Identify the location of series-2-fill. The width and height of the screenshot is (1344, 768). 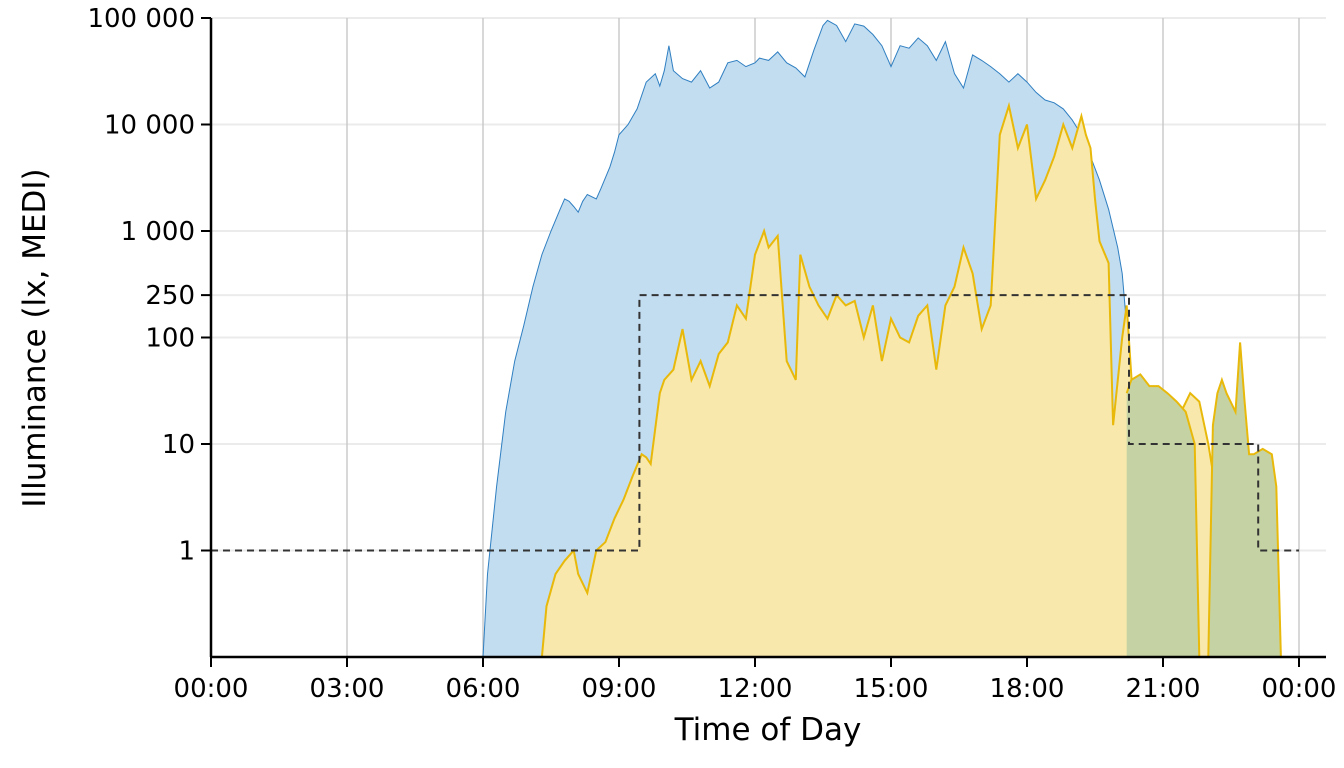
(1203, 499).